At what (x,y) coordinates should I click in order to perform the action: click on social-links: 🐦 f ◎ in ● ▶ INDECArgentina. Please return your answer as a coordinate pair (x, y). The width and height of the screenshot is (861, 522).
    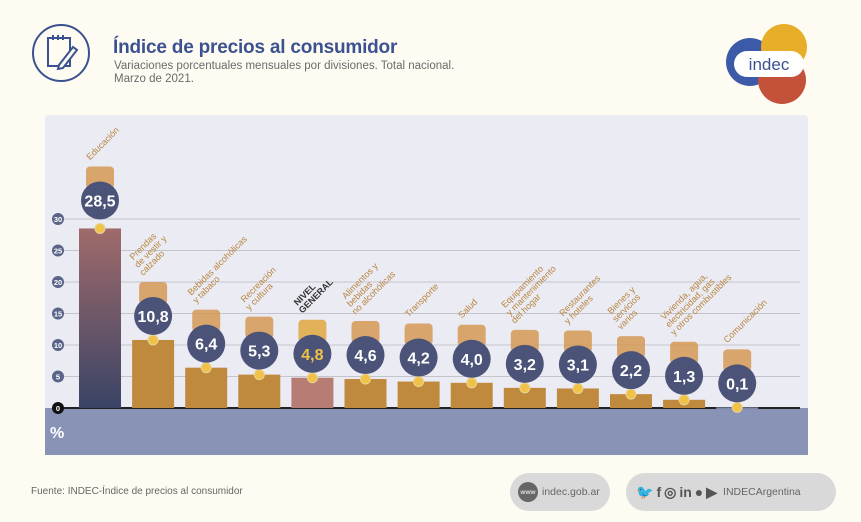
    Looking at the image, I should click on (731, 492).